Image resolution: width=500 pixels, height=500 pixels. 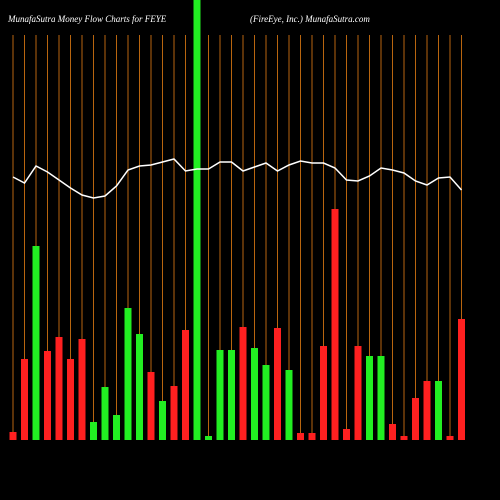 I want to click on price-line, so click(x=237, y=178).